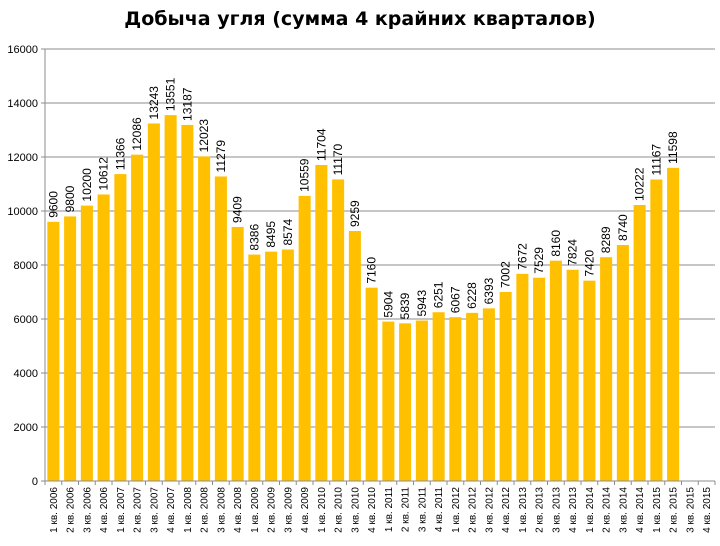 This screenshot has width=720, height=546. What do you see at coordinates (405, 305) in the screenshot?
I see `data-label: 5839` at bounding box center [405, 305].